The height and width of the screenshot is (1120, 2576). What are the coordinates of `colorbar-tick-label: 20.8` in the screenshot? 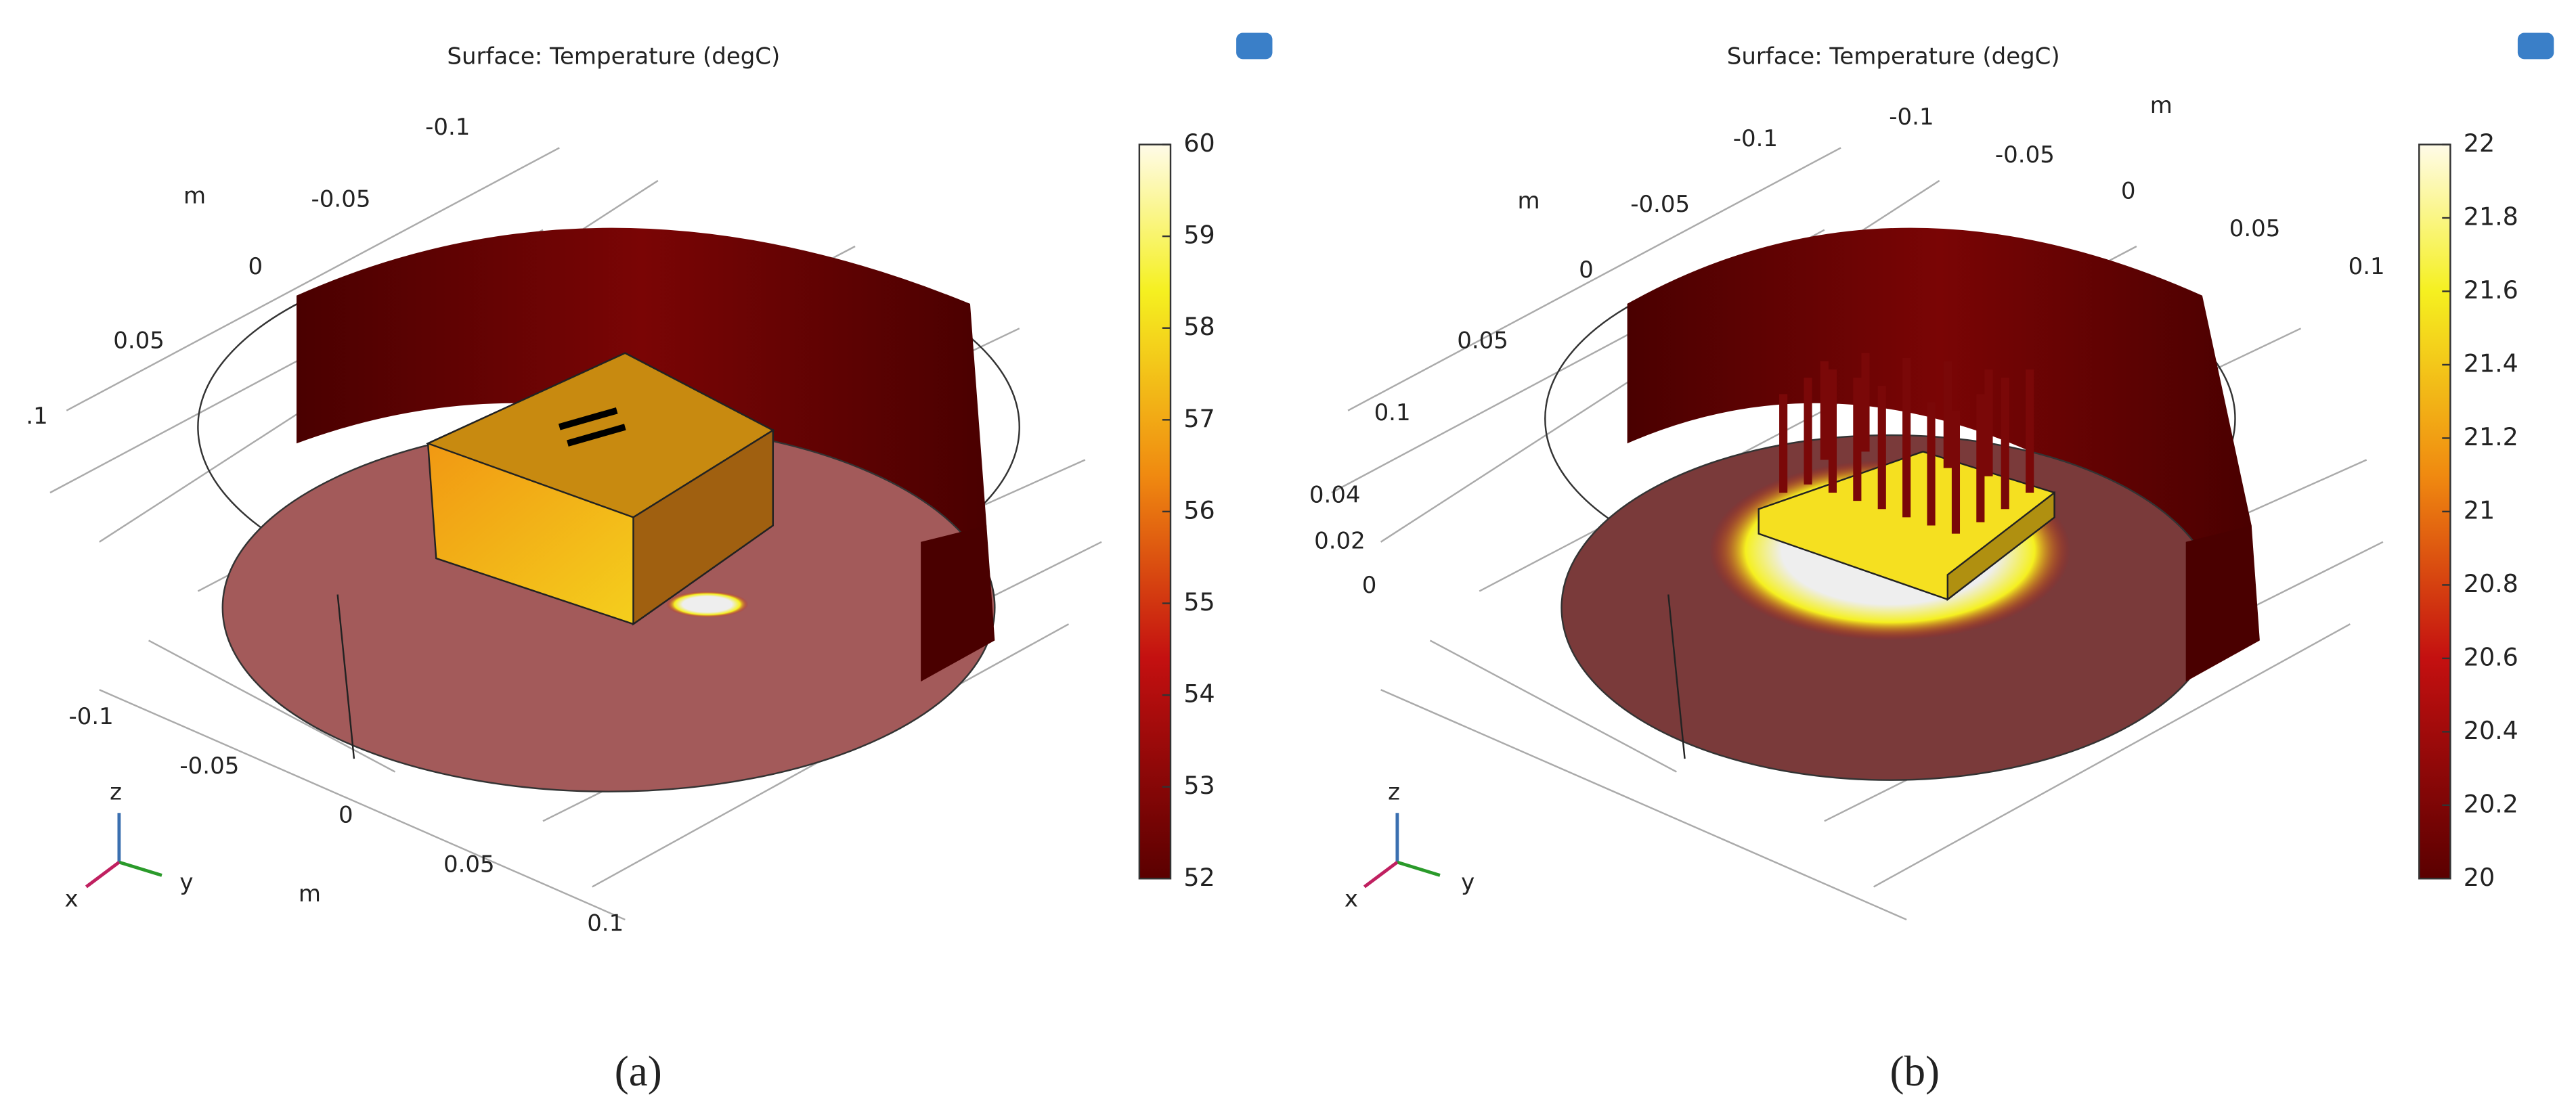 It's located at (2491, 583).